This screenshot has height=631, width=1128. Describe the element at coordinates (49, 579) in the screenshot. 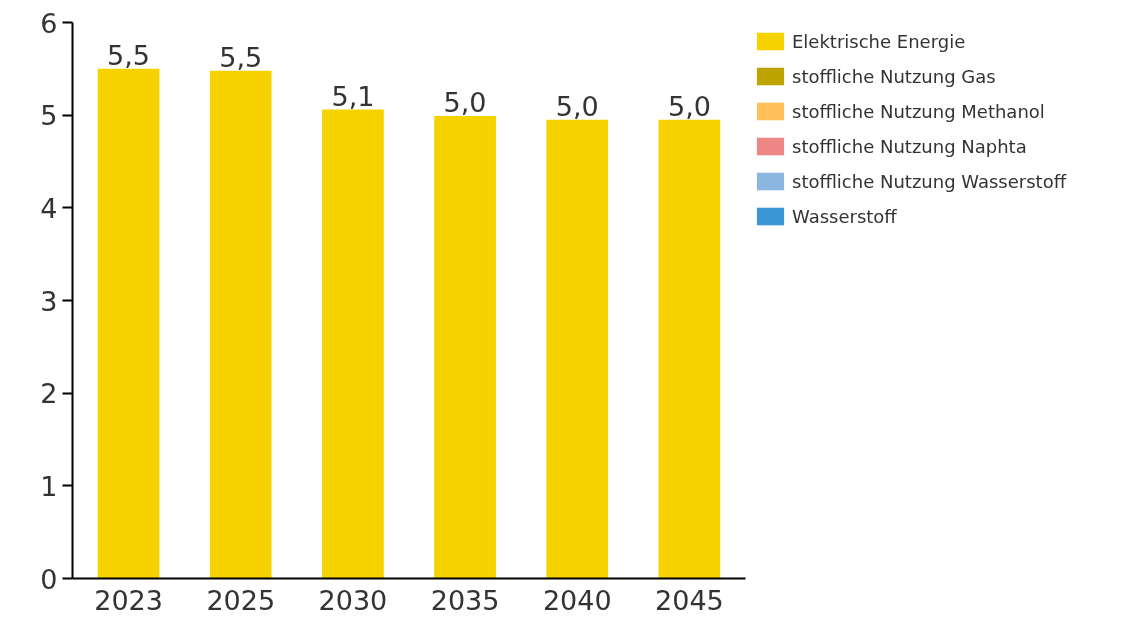

I see `y-tick-label: 0` at that location.